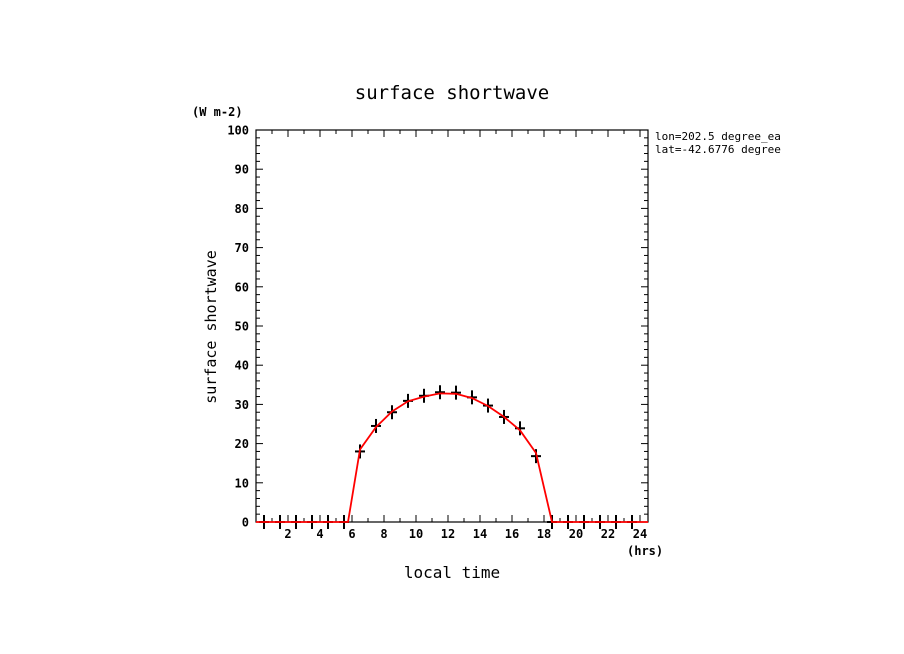  Describe the element at coordinates (242, 170) in the screenshot. I see `y-tick-label: 90` at that location.